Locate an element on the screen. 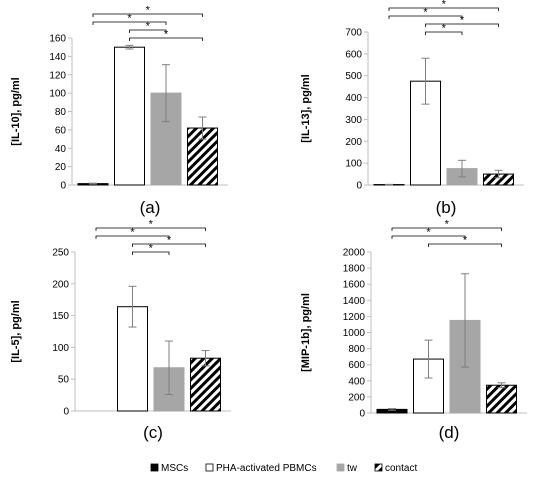 The width and height of the screenshot is (550, 486). y-tick-label: 1800 is located at coordinates (354, 269).